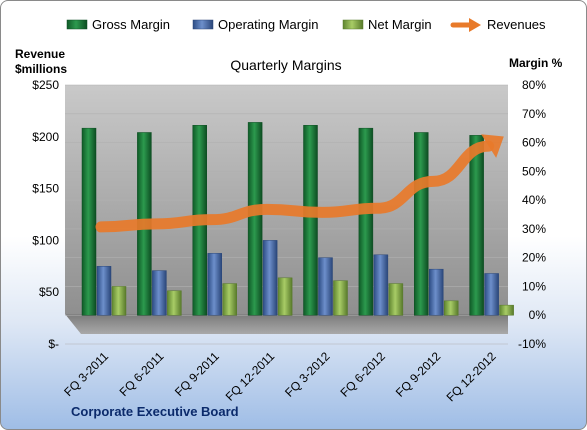  Describe the element at coordinates (155, 411) in the screenshot. I see `footer-label: Corporate Executive Board` at that location.